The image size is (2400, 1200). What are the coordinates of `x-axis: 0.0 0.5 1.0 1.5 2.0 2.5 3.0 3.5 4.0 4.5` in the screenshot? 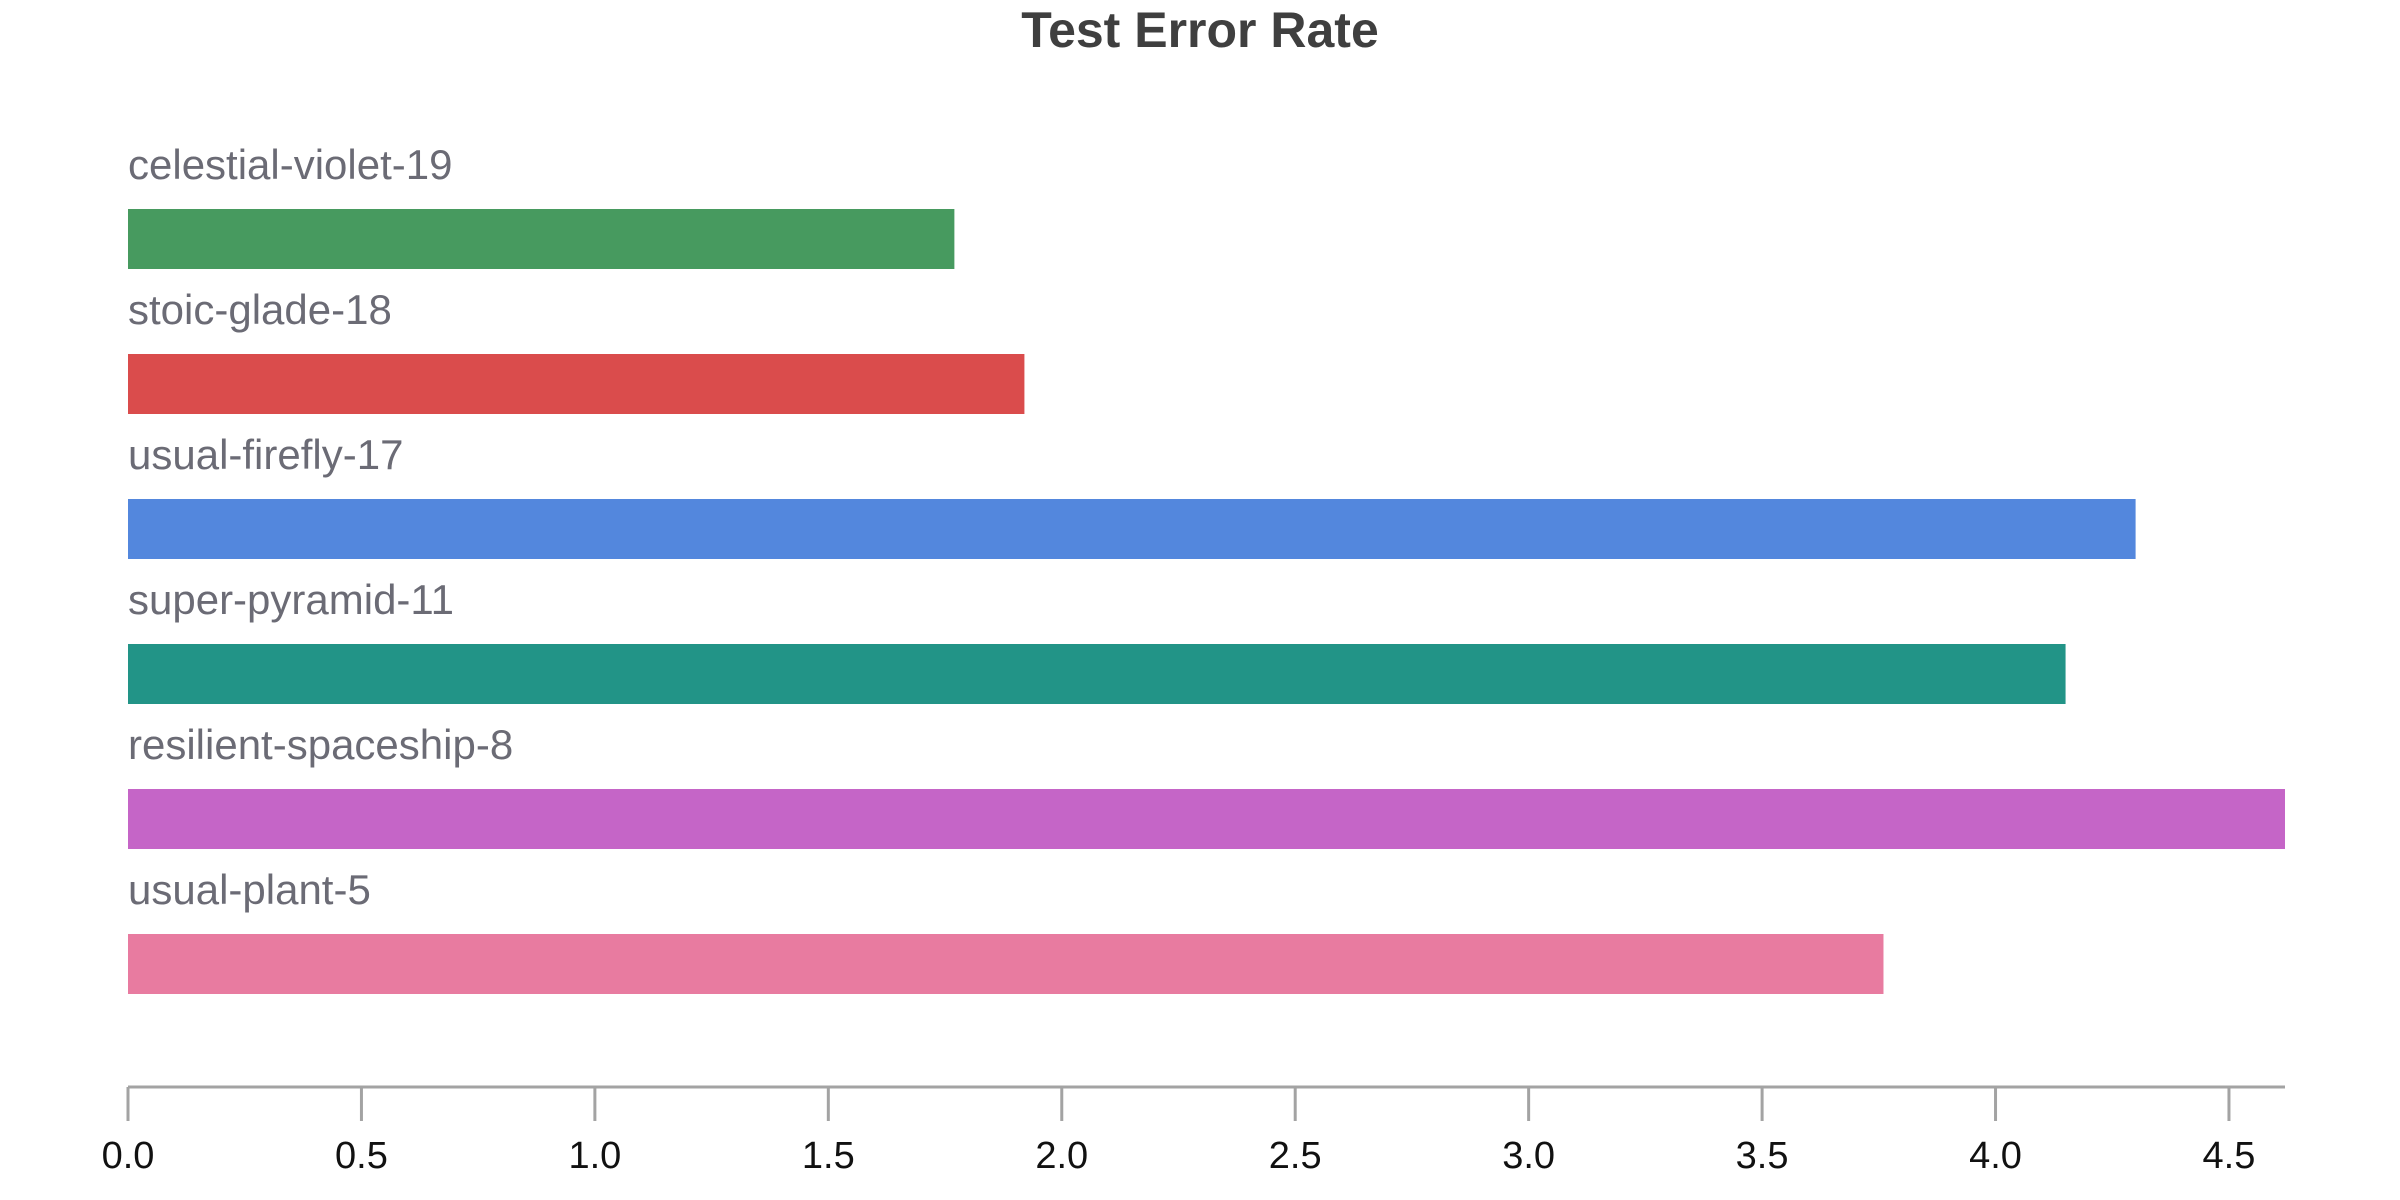 It's located at (1193, 1131).